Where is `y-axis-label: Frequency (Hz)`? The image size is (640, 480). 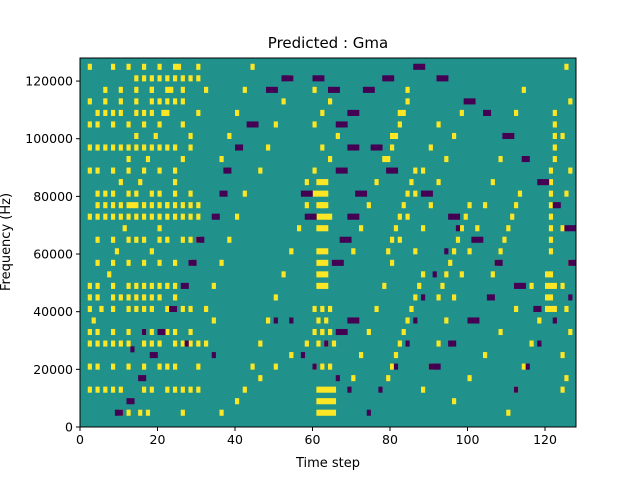 y-axis-label: Frequency (Hz) is located at coordinates (7, 242).